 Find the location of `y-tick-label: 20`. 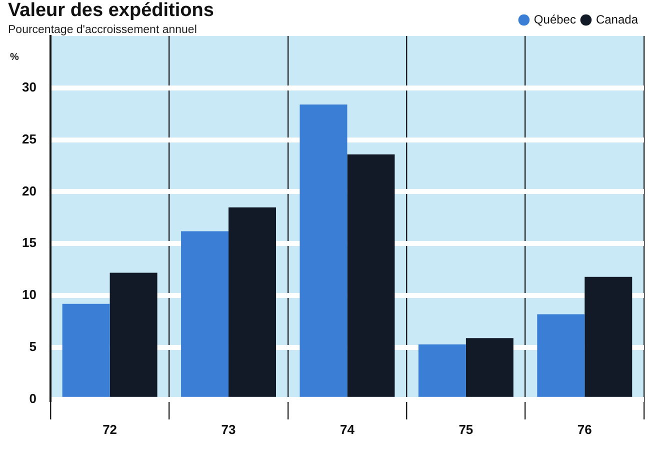

y-tick-label: 20 is located at coordinates (29, 190).